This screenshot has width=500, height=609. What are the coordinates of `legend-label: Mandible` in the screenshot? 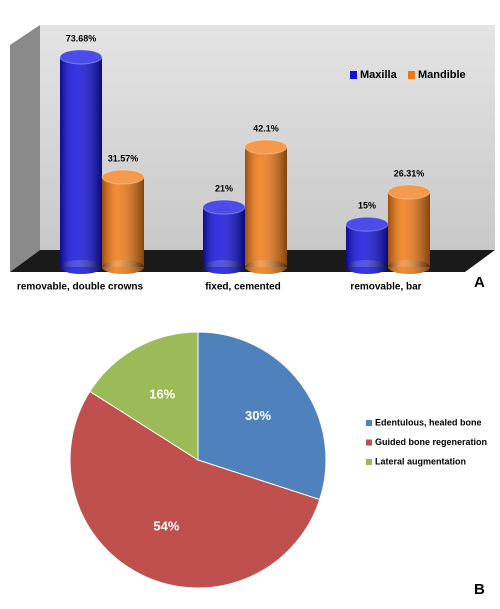 It's located at (442, 75).